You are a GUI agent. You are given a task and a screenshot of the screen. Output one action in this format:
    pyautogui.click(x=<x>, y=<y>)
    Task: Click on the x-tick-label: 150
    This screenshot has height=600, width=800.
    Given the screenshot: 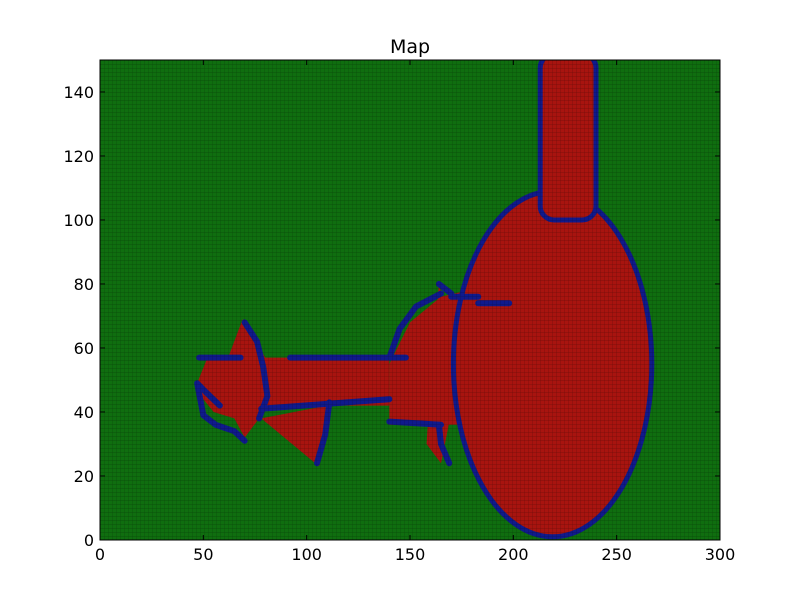 What is the action you would take?
    pyautogui.click(x=410, y=554)
    